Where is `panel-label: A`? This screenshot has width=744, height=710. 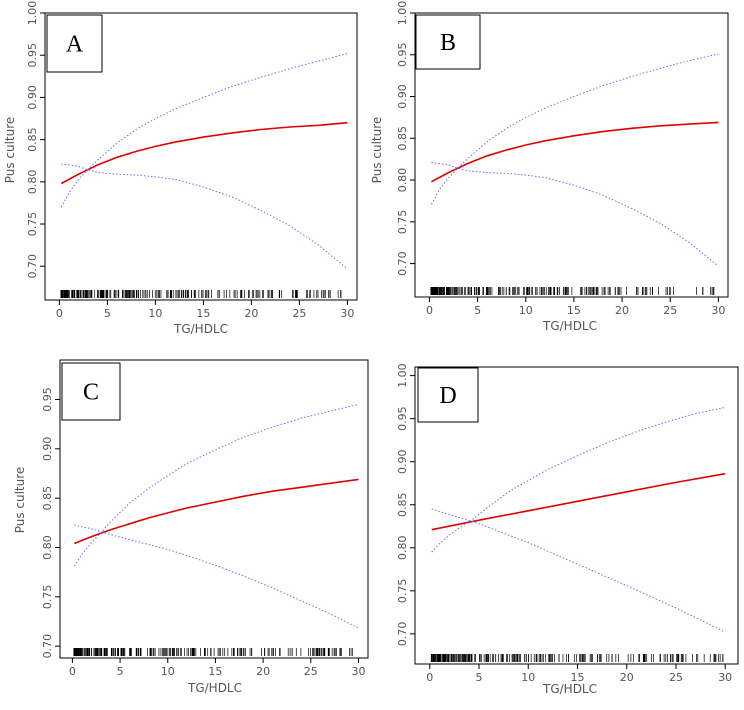
panel-label: A is located at coordinates (75, 45).